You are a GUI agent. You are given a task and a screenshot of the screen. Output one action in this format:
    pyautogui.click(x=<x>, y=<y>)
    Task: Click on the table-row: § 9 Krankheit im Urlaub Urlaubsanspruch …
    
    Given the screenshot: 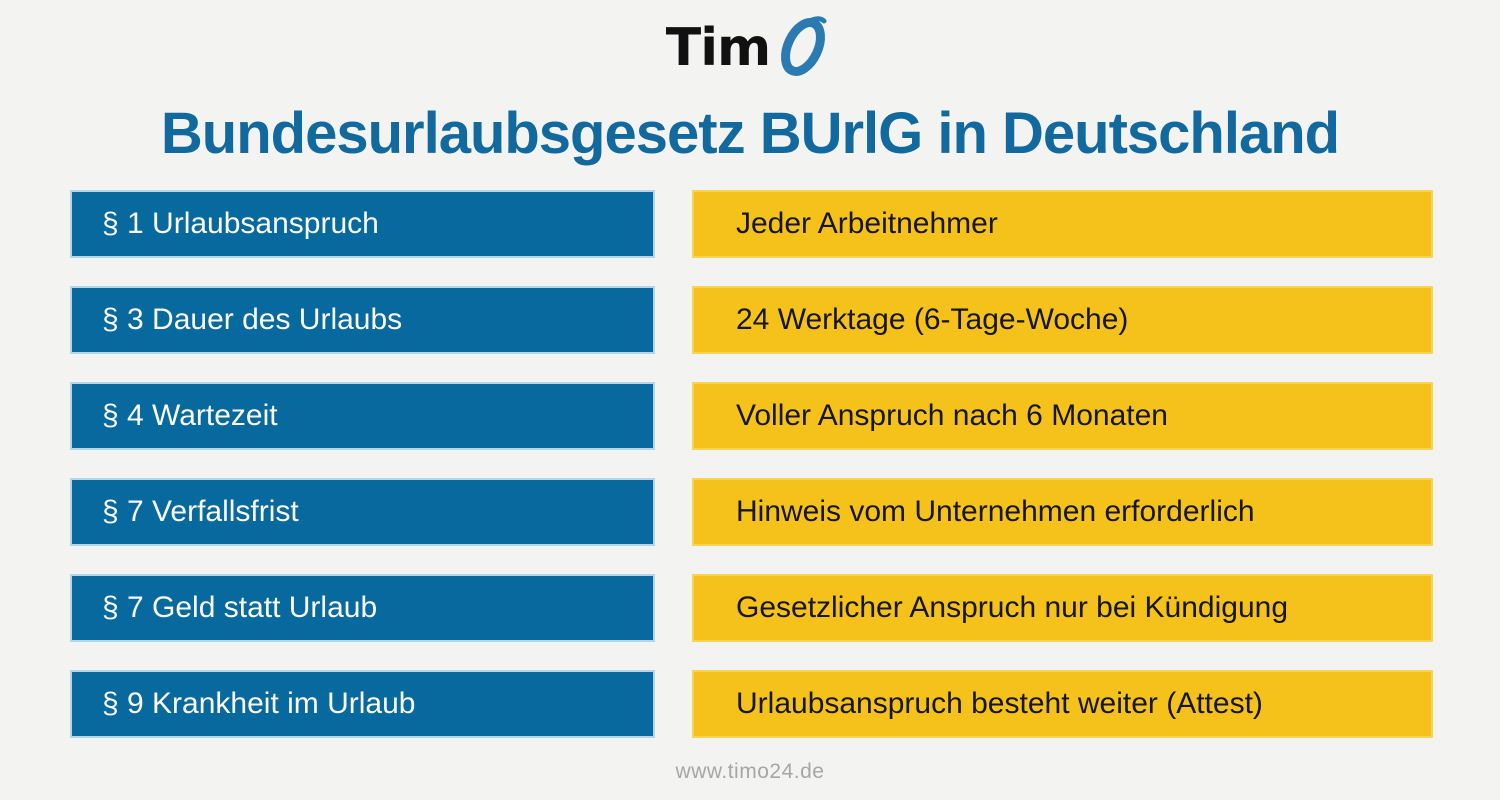 What is the action you would take?
    pyautogui.click(x=751, y=704)
    